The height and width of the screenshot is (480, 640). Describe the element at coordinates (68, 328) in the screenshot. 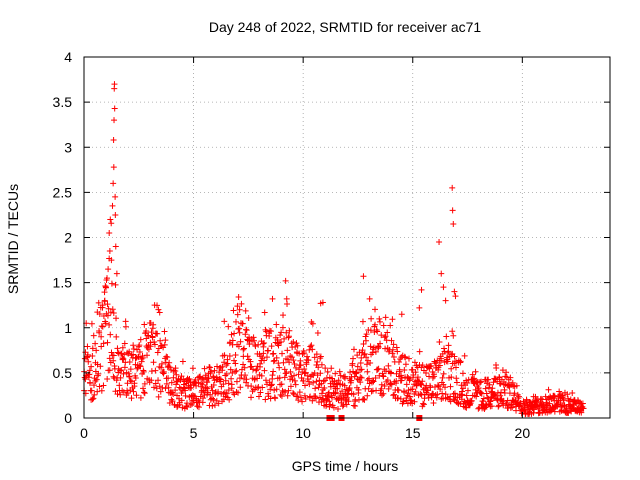

I see `y-tick-label: 1` at that location.